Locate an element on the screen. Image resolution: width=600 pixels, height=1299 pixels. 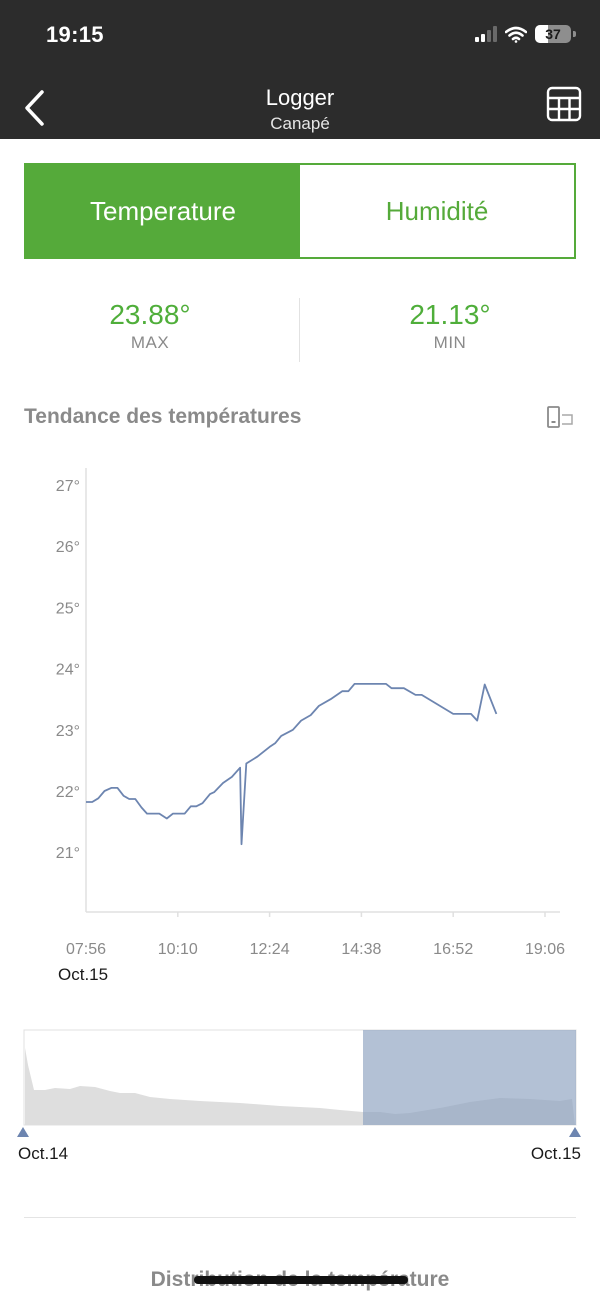
status-icons: 37 is located at coordinates (525, 34).